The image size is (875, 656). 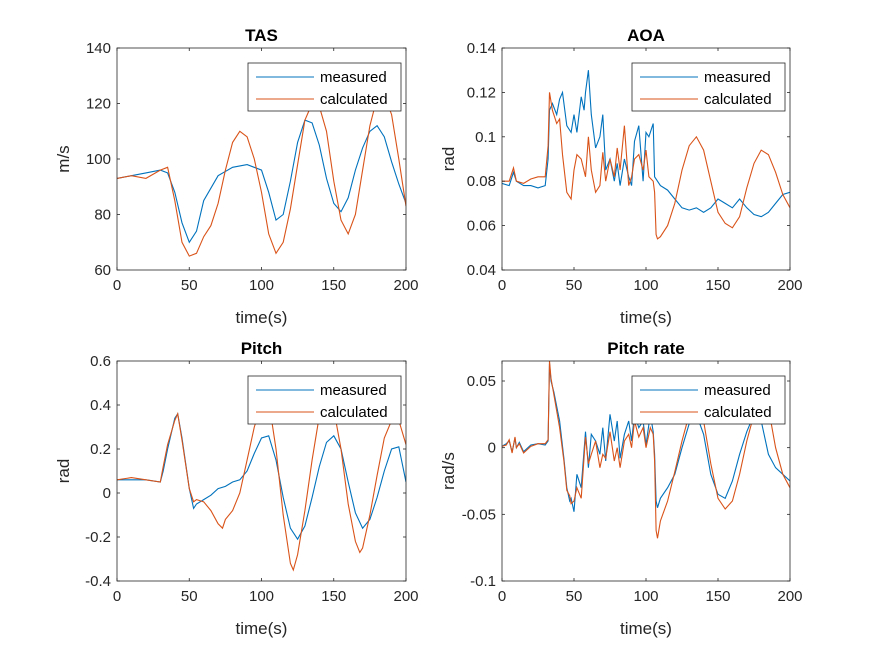 I want to click on chart-title: AOA, so click(x=646, y=35).